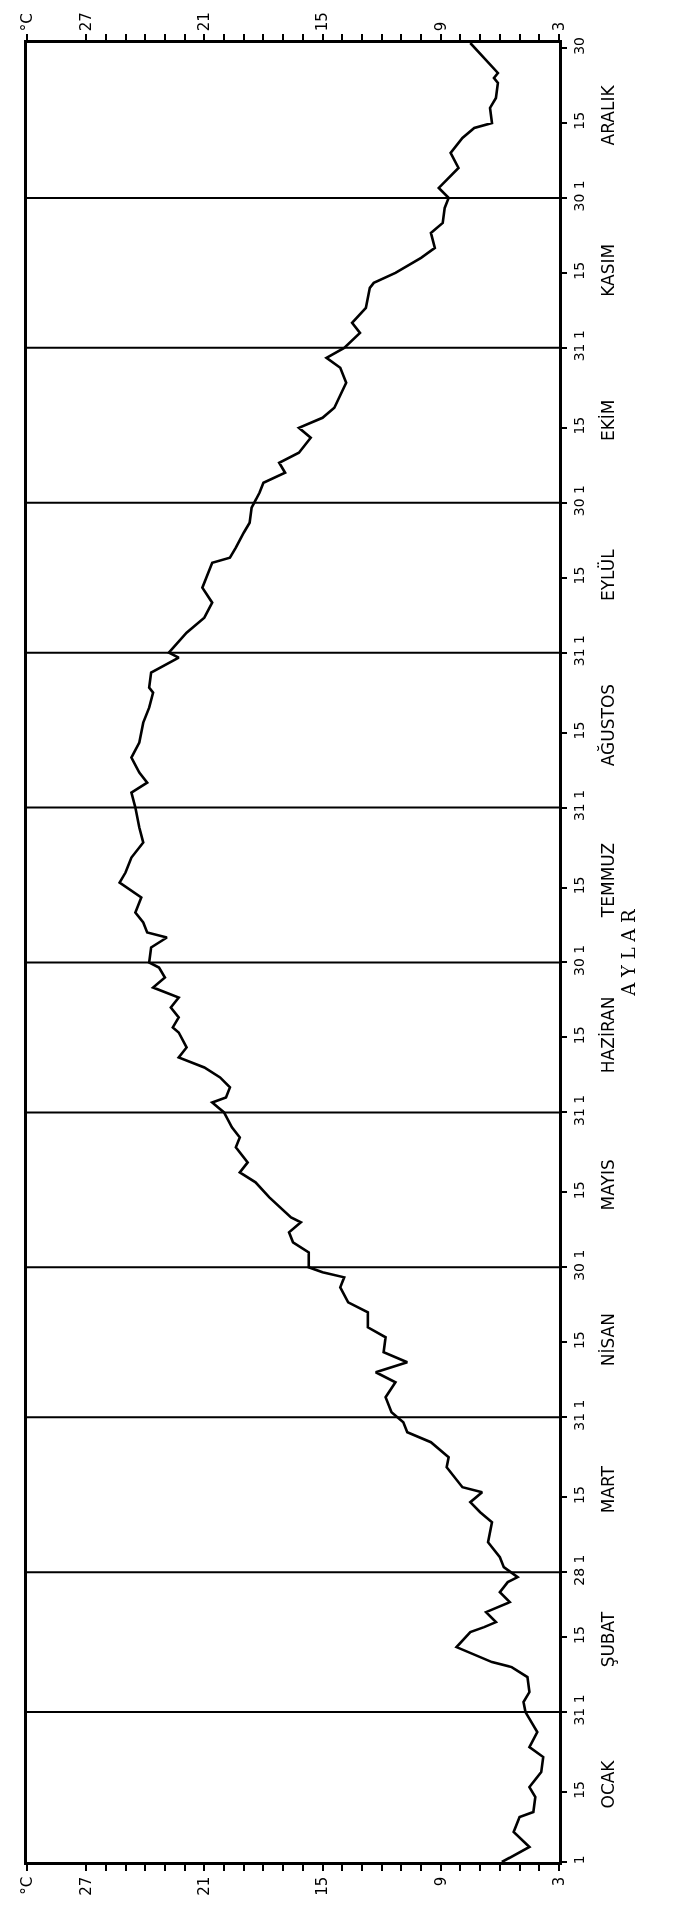 Image resolution: width=682 pixels, height=1923 pixels. Describe the element at coordinates (26, 1885) in the screenshot. I see `x2-tick-label: °C` at that location.